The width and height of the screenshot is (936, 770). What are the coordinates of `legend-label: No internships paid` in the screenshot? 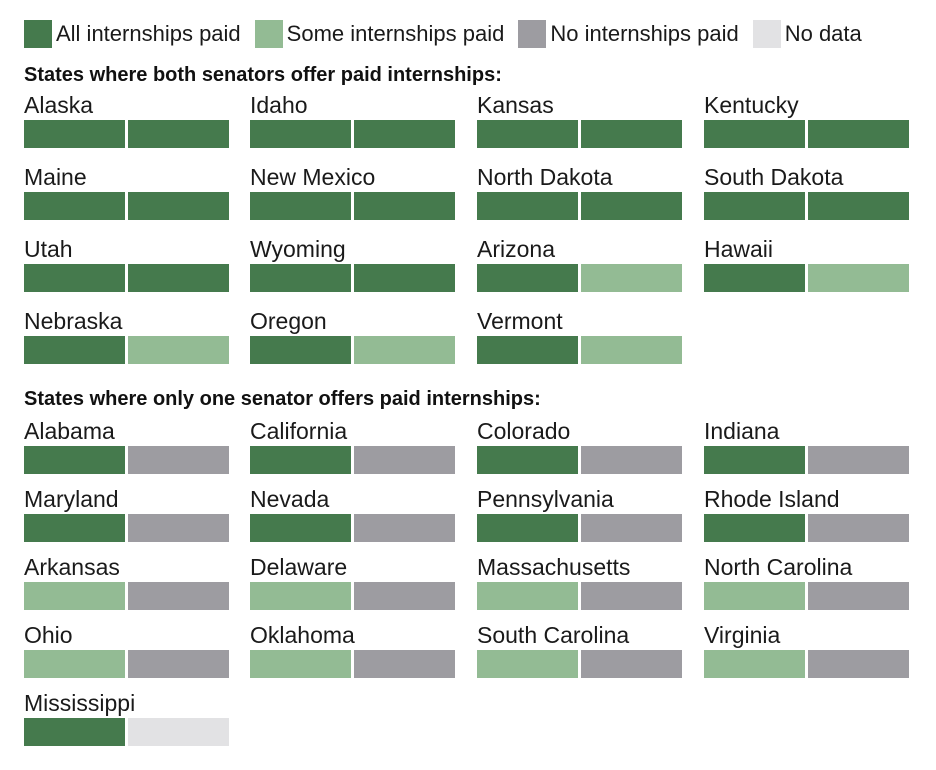 It's located at (644, 33).